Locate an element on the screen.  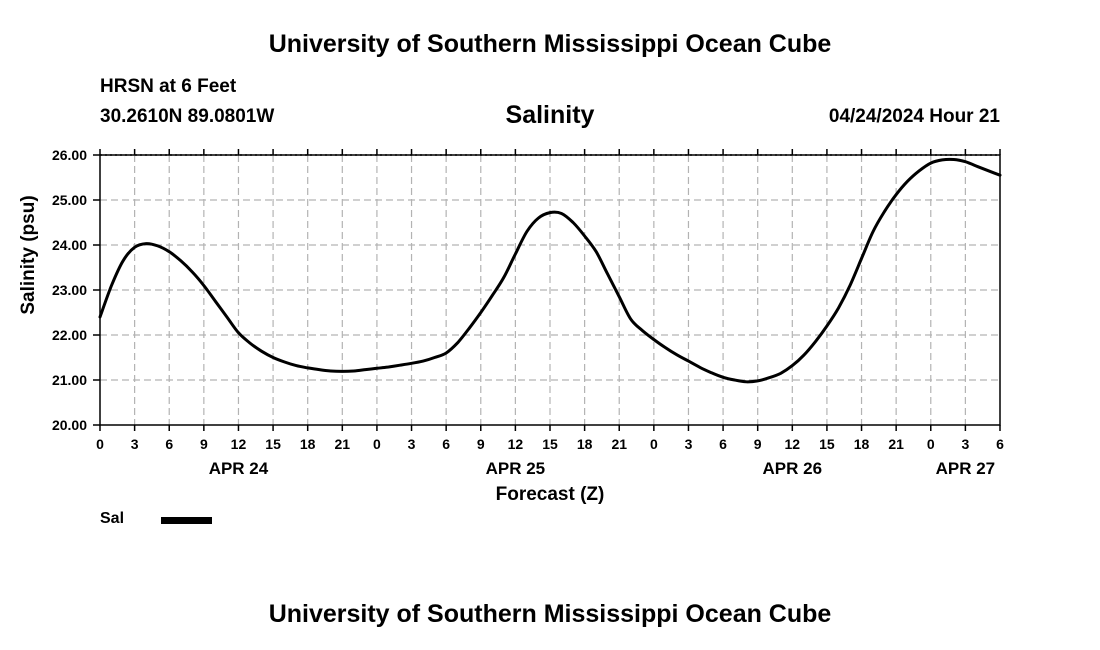
y-tick-label: 20.00 is located at coordinates (69, 425).